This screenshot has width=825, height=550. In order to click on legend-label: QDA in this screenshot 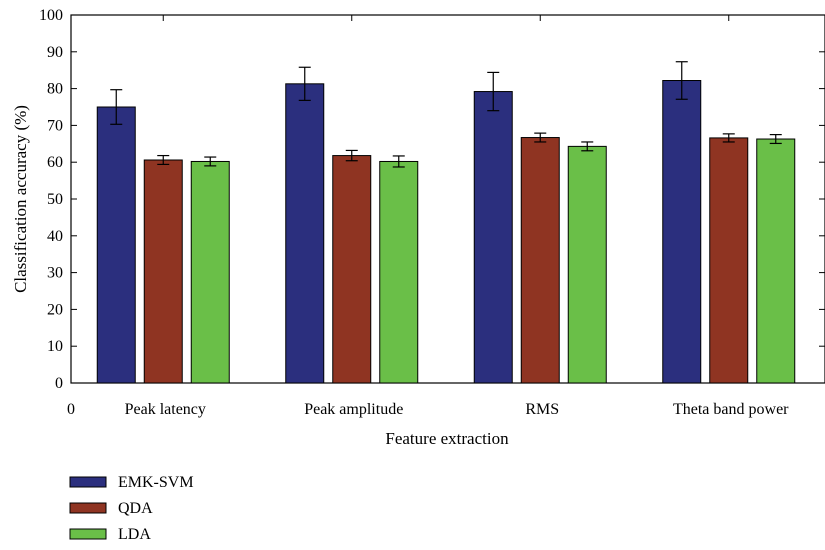, I will do `click(135, 508)`.